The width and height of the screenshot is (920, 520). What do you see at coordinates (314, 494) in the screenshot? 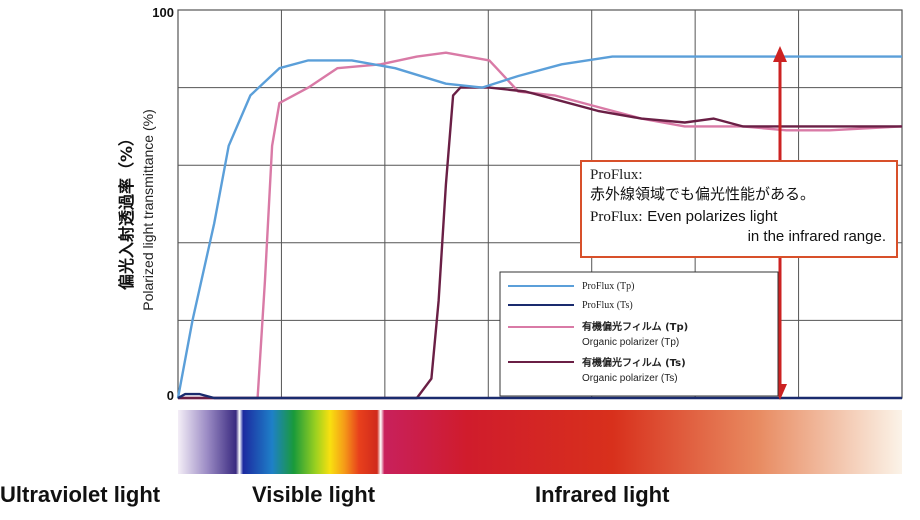
I see `region-label-visible: Visible light` at bounding box center [314, 494].